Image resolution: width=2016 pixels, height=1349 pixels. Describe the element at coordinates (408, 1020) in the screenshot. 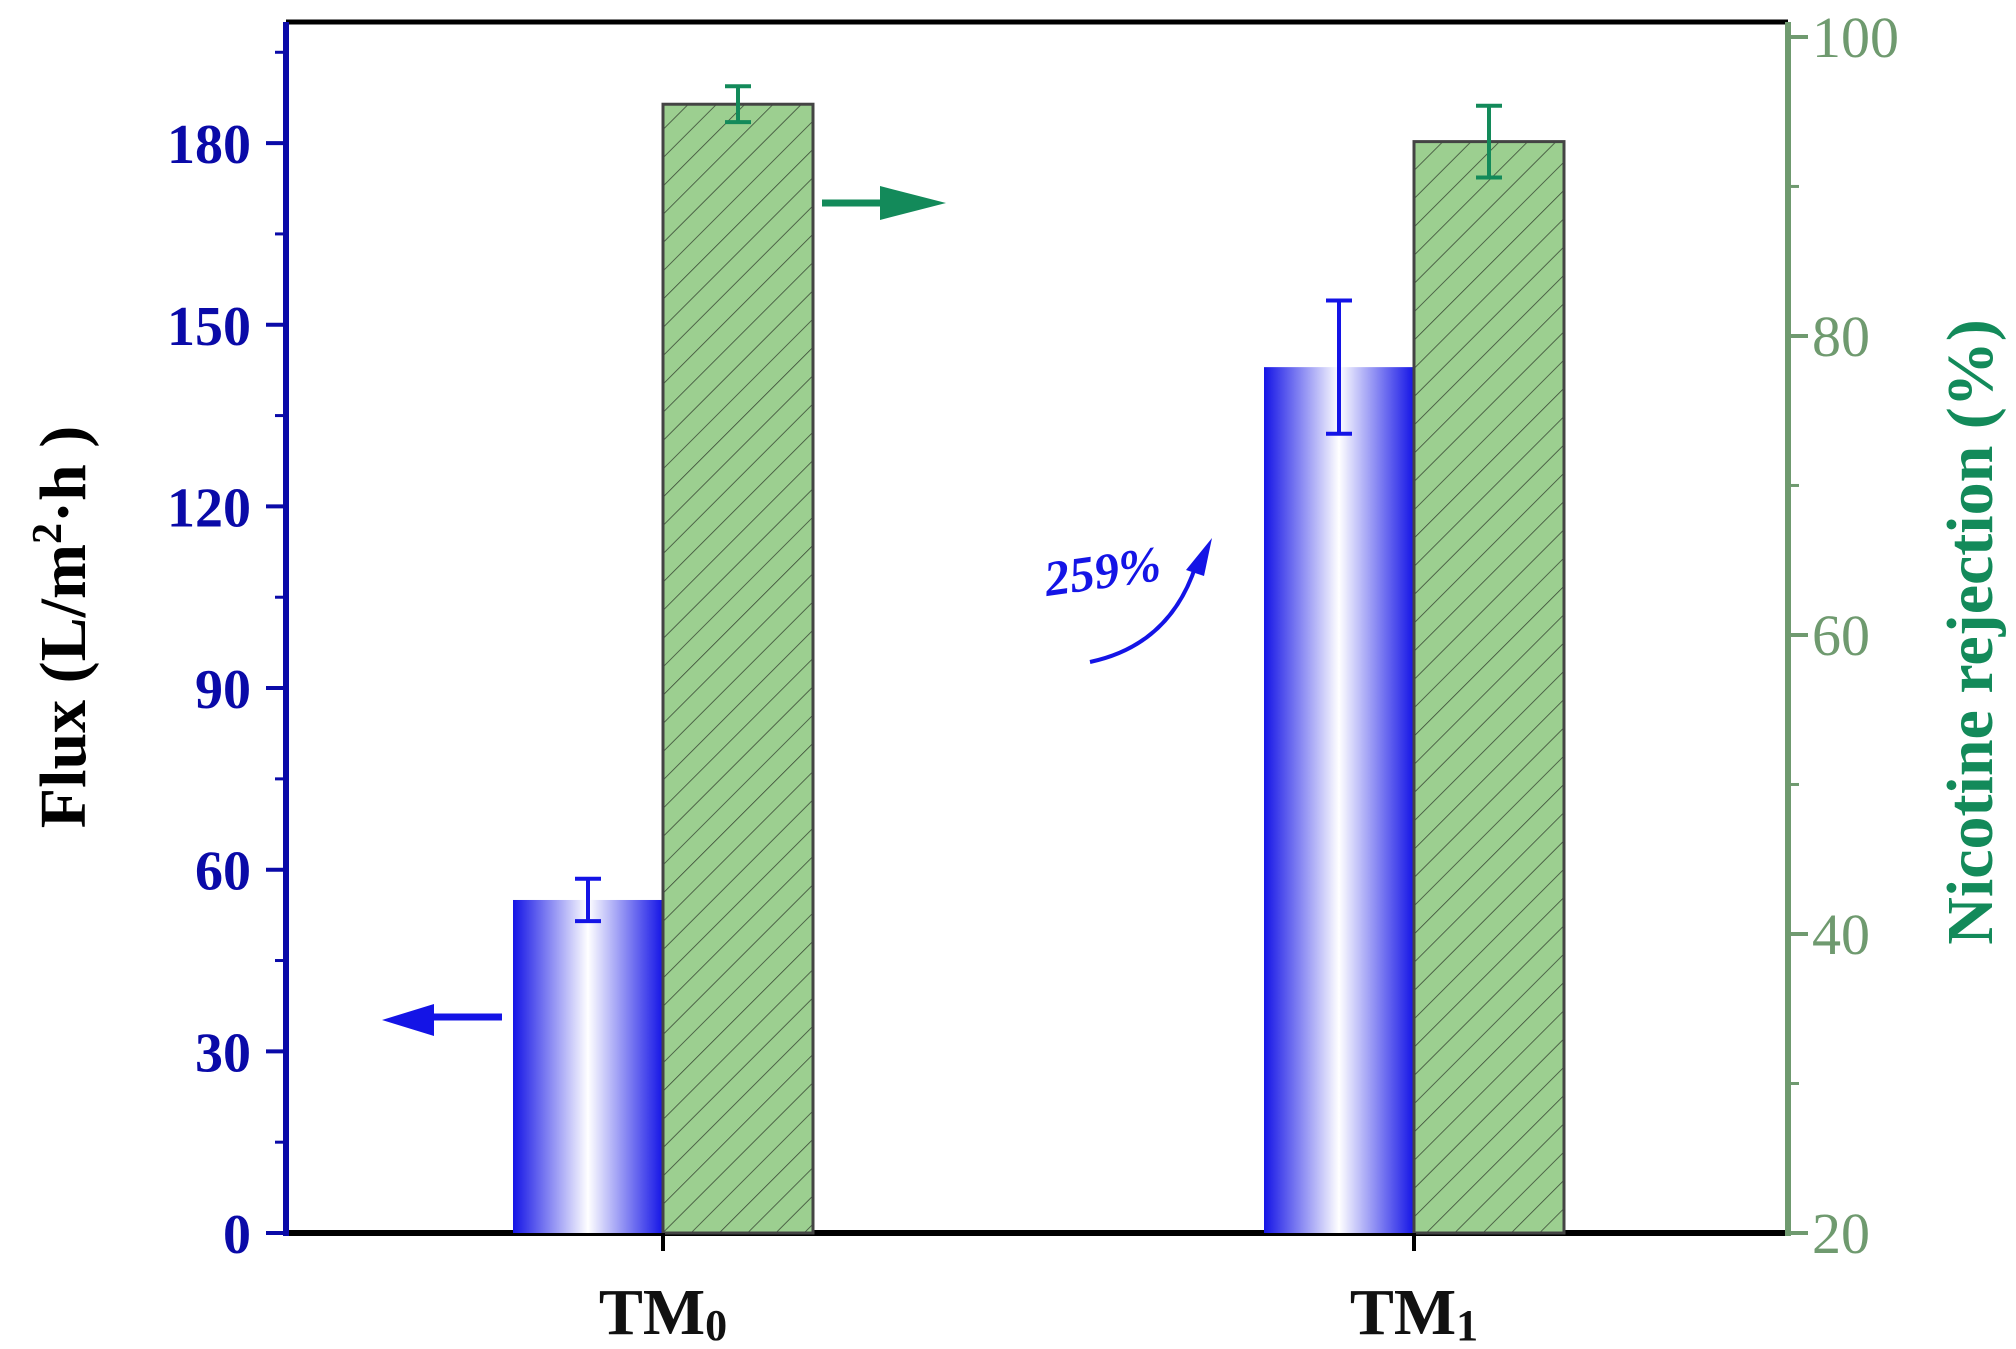

I see `flux-axis-arrow-head` at that location.